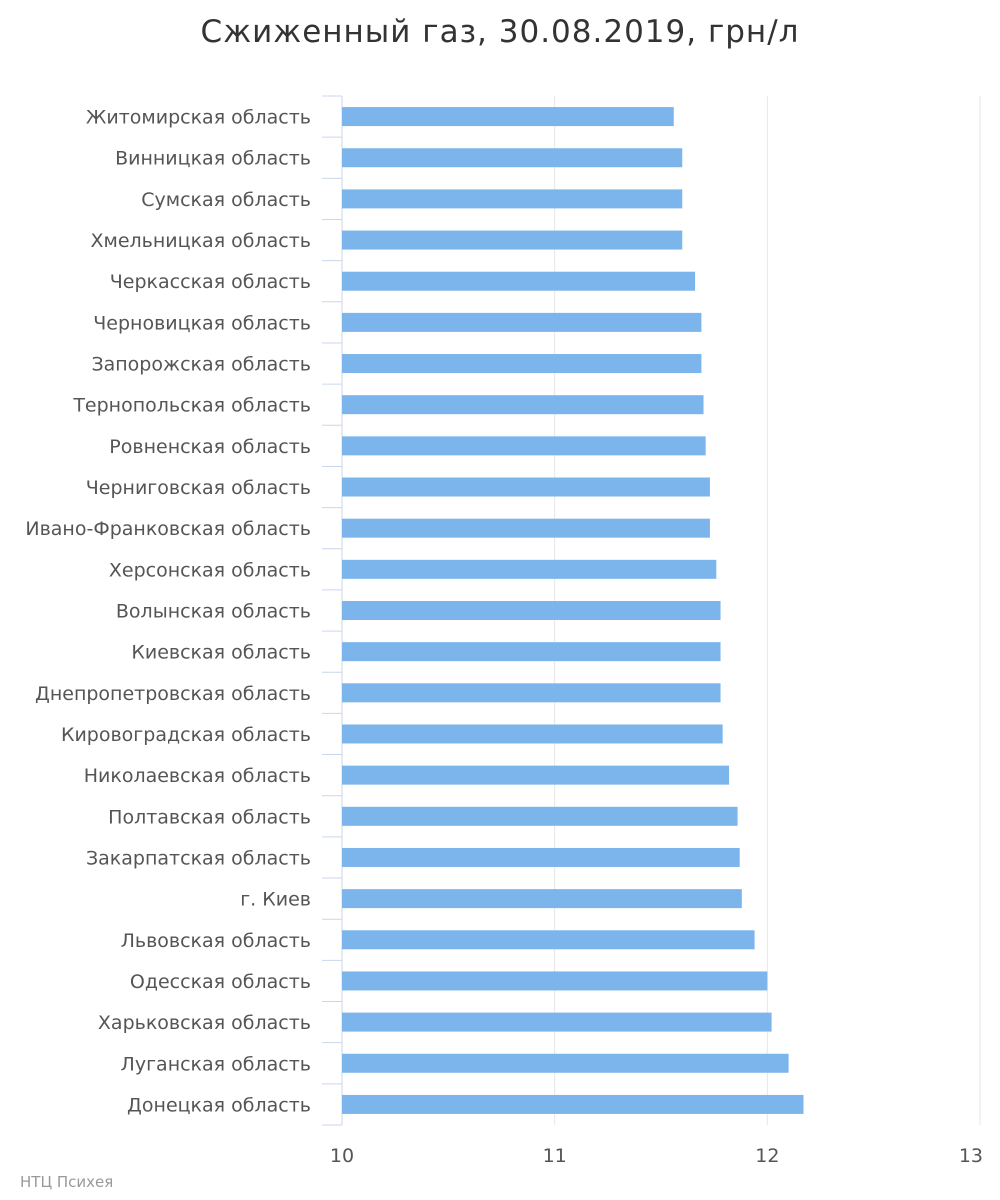  What do you see at coordinates (767, 1156) in the screenshot?
I see `x-tick-label: 12` at bounding box center [767, 1156].